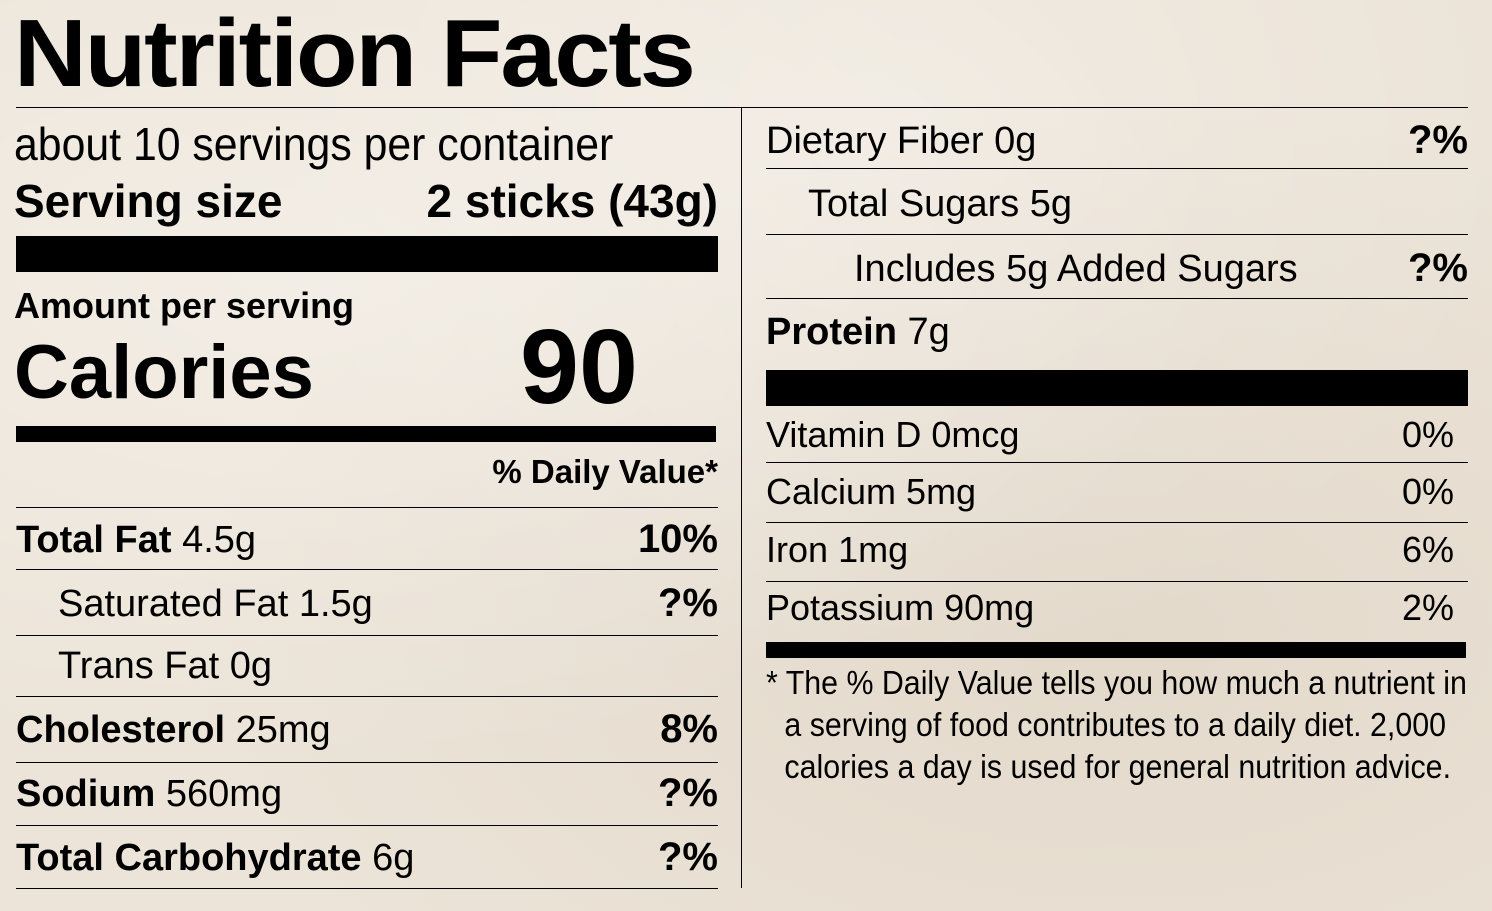 Image resolution: width=1492 pixels, height=911 pixels. Describe the element at coordinates (314, 144) in the screenshot. I see `servings-per-container: about 10 servings per container` at that location.